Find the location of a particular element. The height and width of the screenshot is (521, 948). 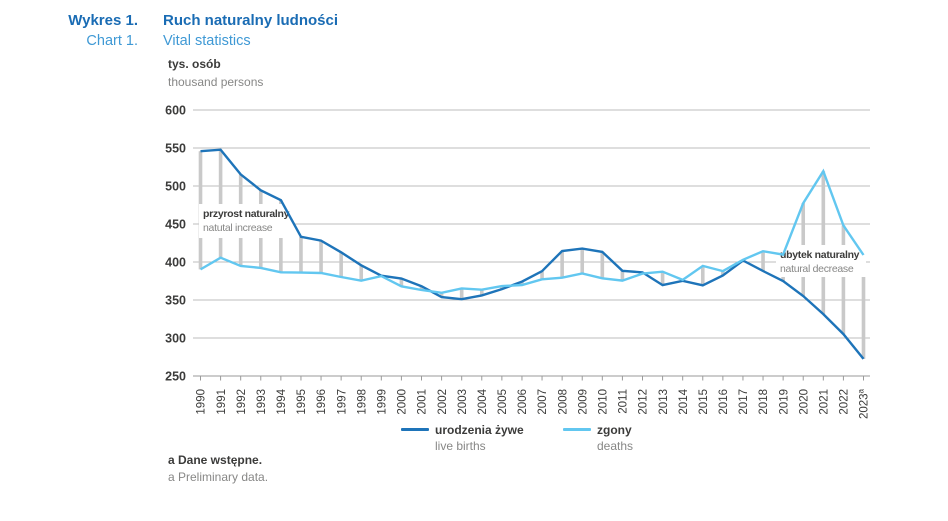

live-births-line-swatch is located at coordinates (415, 429).